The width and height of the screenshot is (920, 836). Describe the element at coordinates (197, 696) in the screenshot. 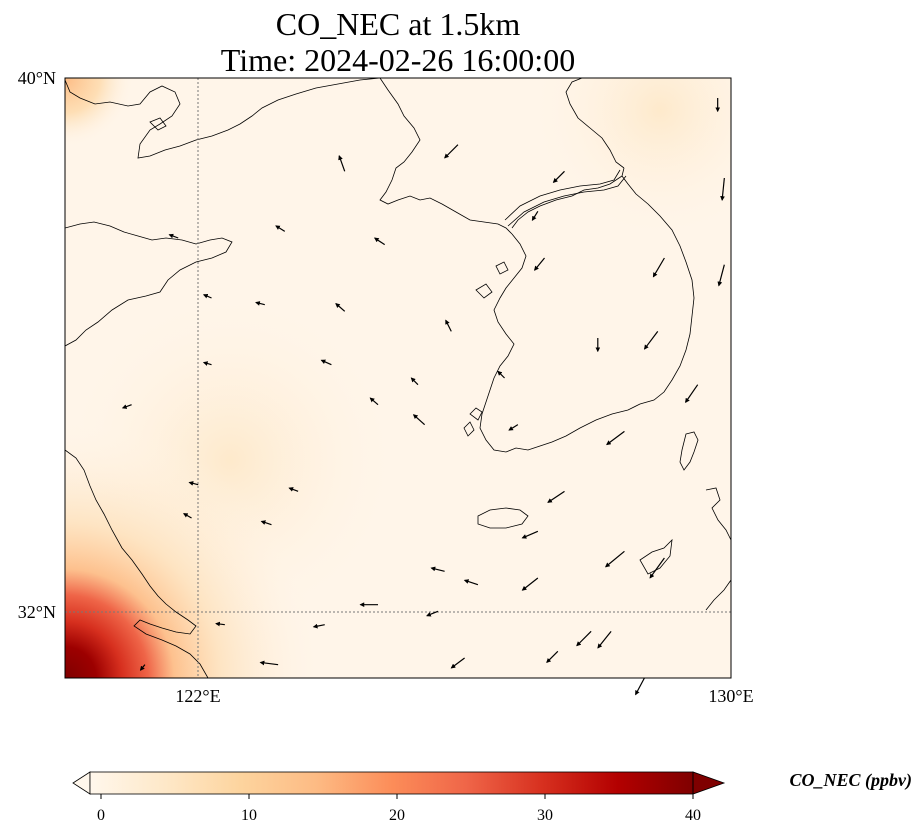

I see `lon-label-122e: 122°E` at that location.